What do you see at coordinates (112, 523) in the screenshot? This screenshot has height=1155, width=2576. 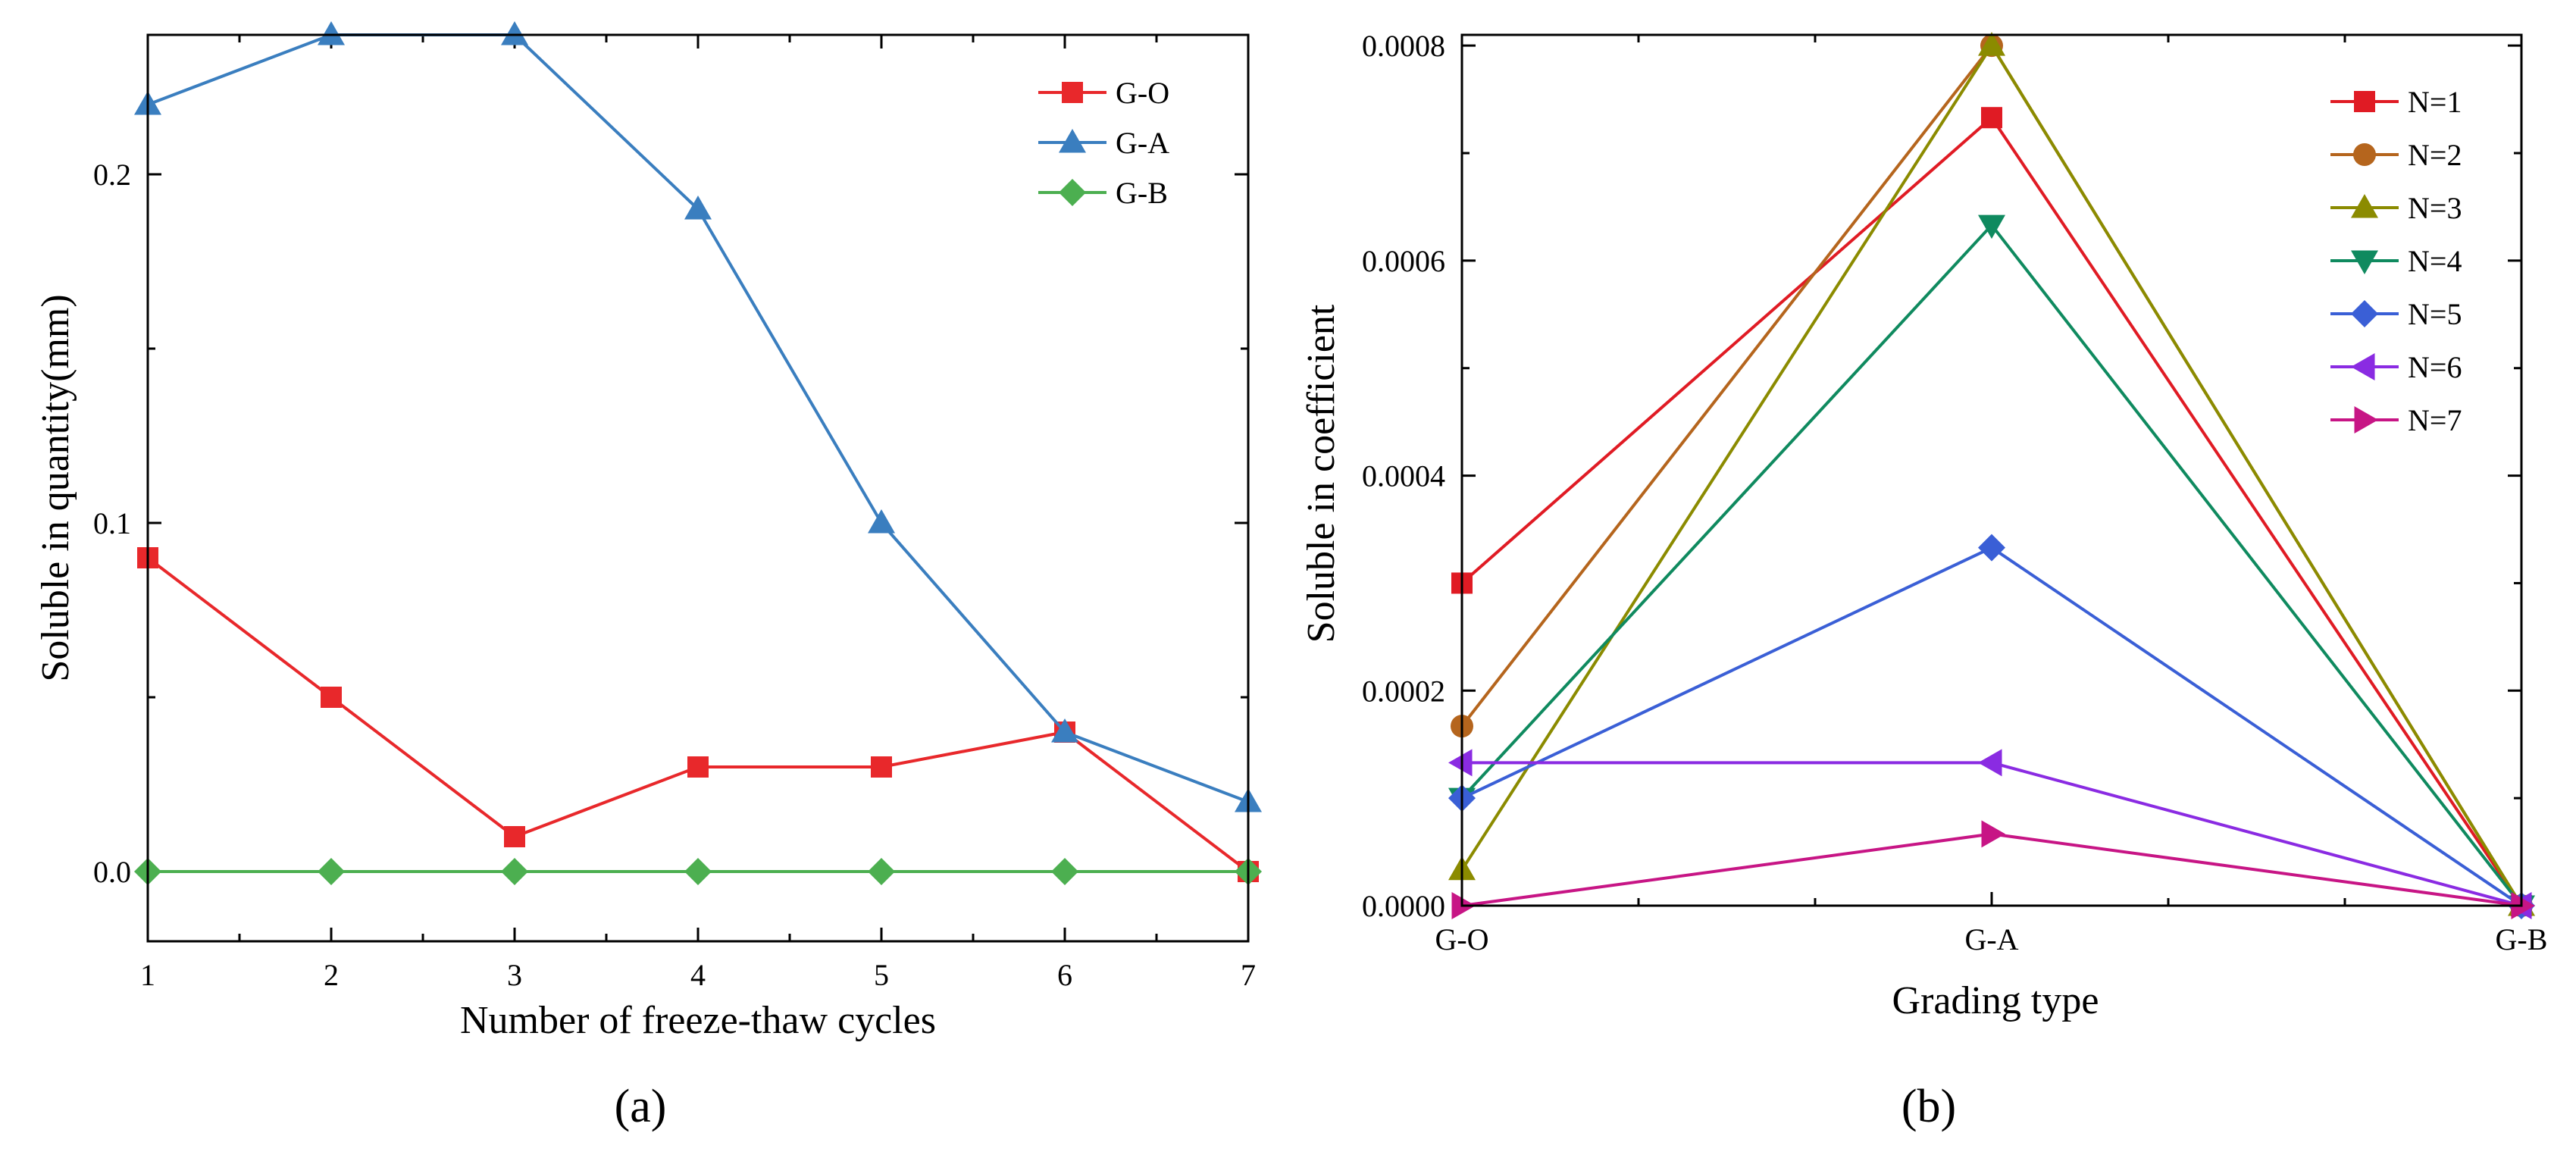 I see `chart-a-y-tick-label: 0.1` at bounding box center [112, 523].